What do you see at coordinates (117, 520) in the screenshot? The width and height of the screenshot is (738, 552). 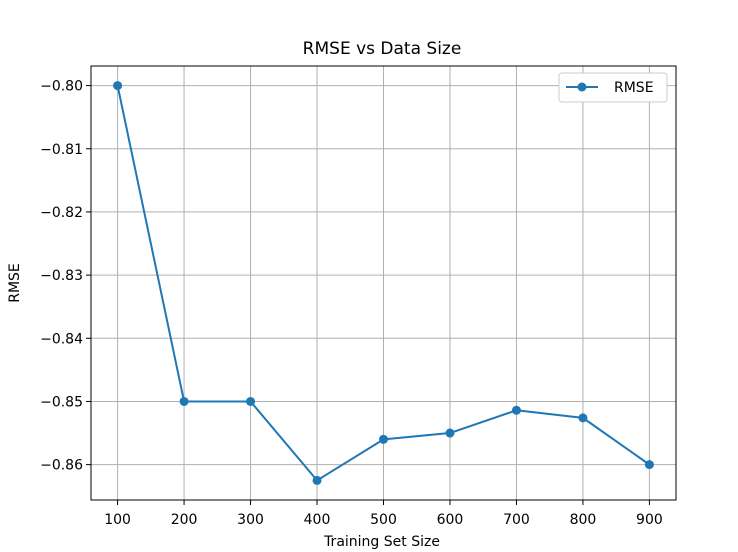 I see `x-tick-label: 100` at bounding box center [117, 520].